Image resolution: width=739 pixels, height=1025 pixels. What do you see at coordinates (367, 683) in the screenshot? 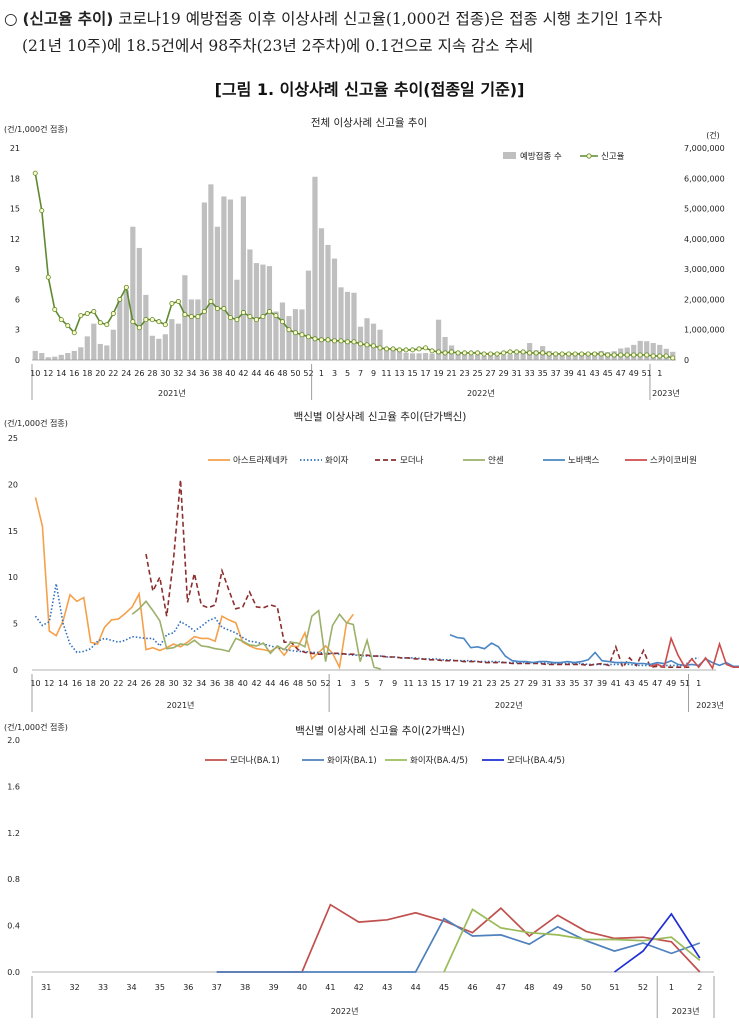
I see `x-tick: 5` at bounding box center [367, 683].